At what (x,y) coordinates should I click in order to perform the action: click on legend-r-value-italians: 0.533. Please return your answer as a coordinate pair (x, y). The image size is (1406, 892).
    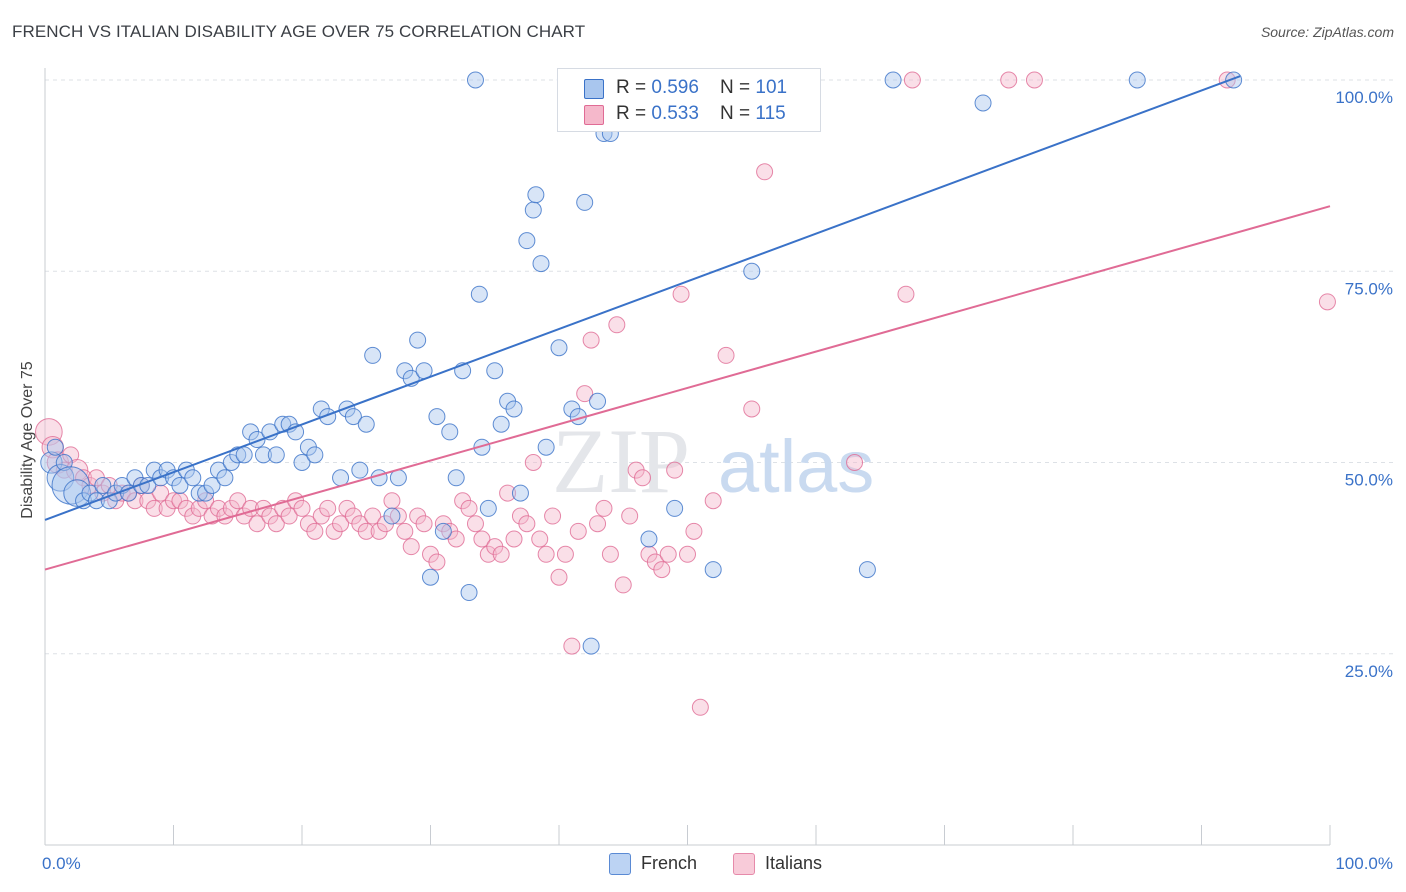
    Looking at the image, I should click on (675, 113).